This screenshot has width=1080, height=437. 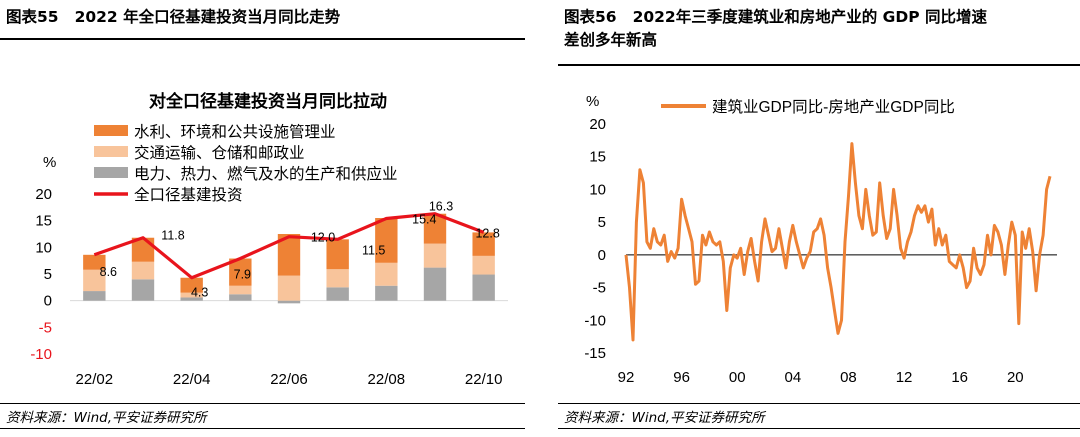 What do you see at coordinates (599, 288) in the screenshot?
I see `right-y-tick-label: -5` at bounding box center [599, 288].